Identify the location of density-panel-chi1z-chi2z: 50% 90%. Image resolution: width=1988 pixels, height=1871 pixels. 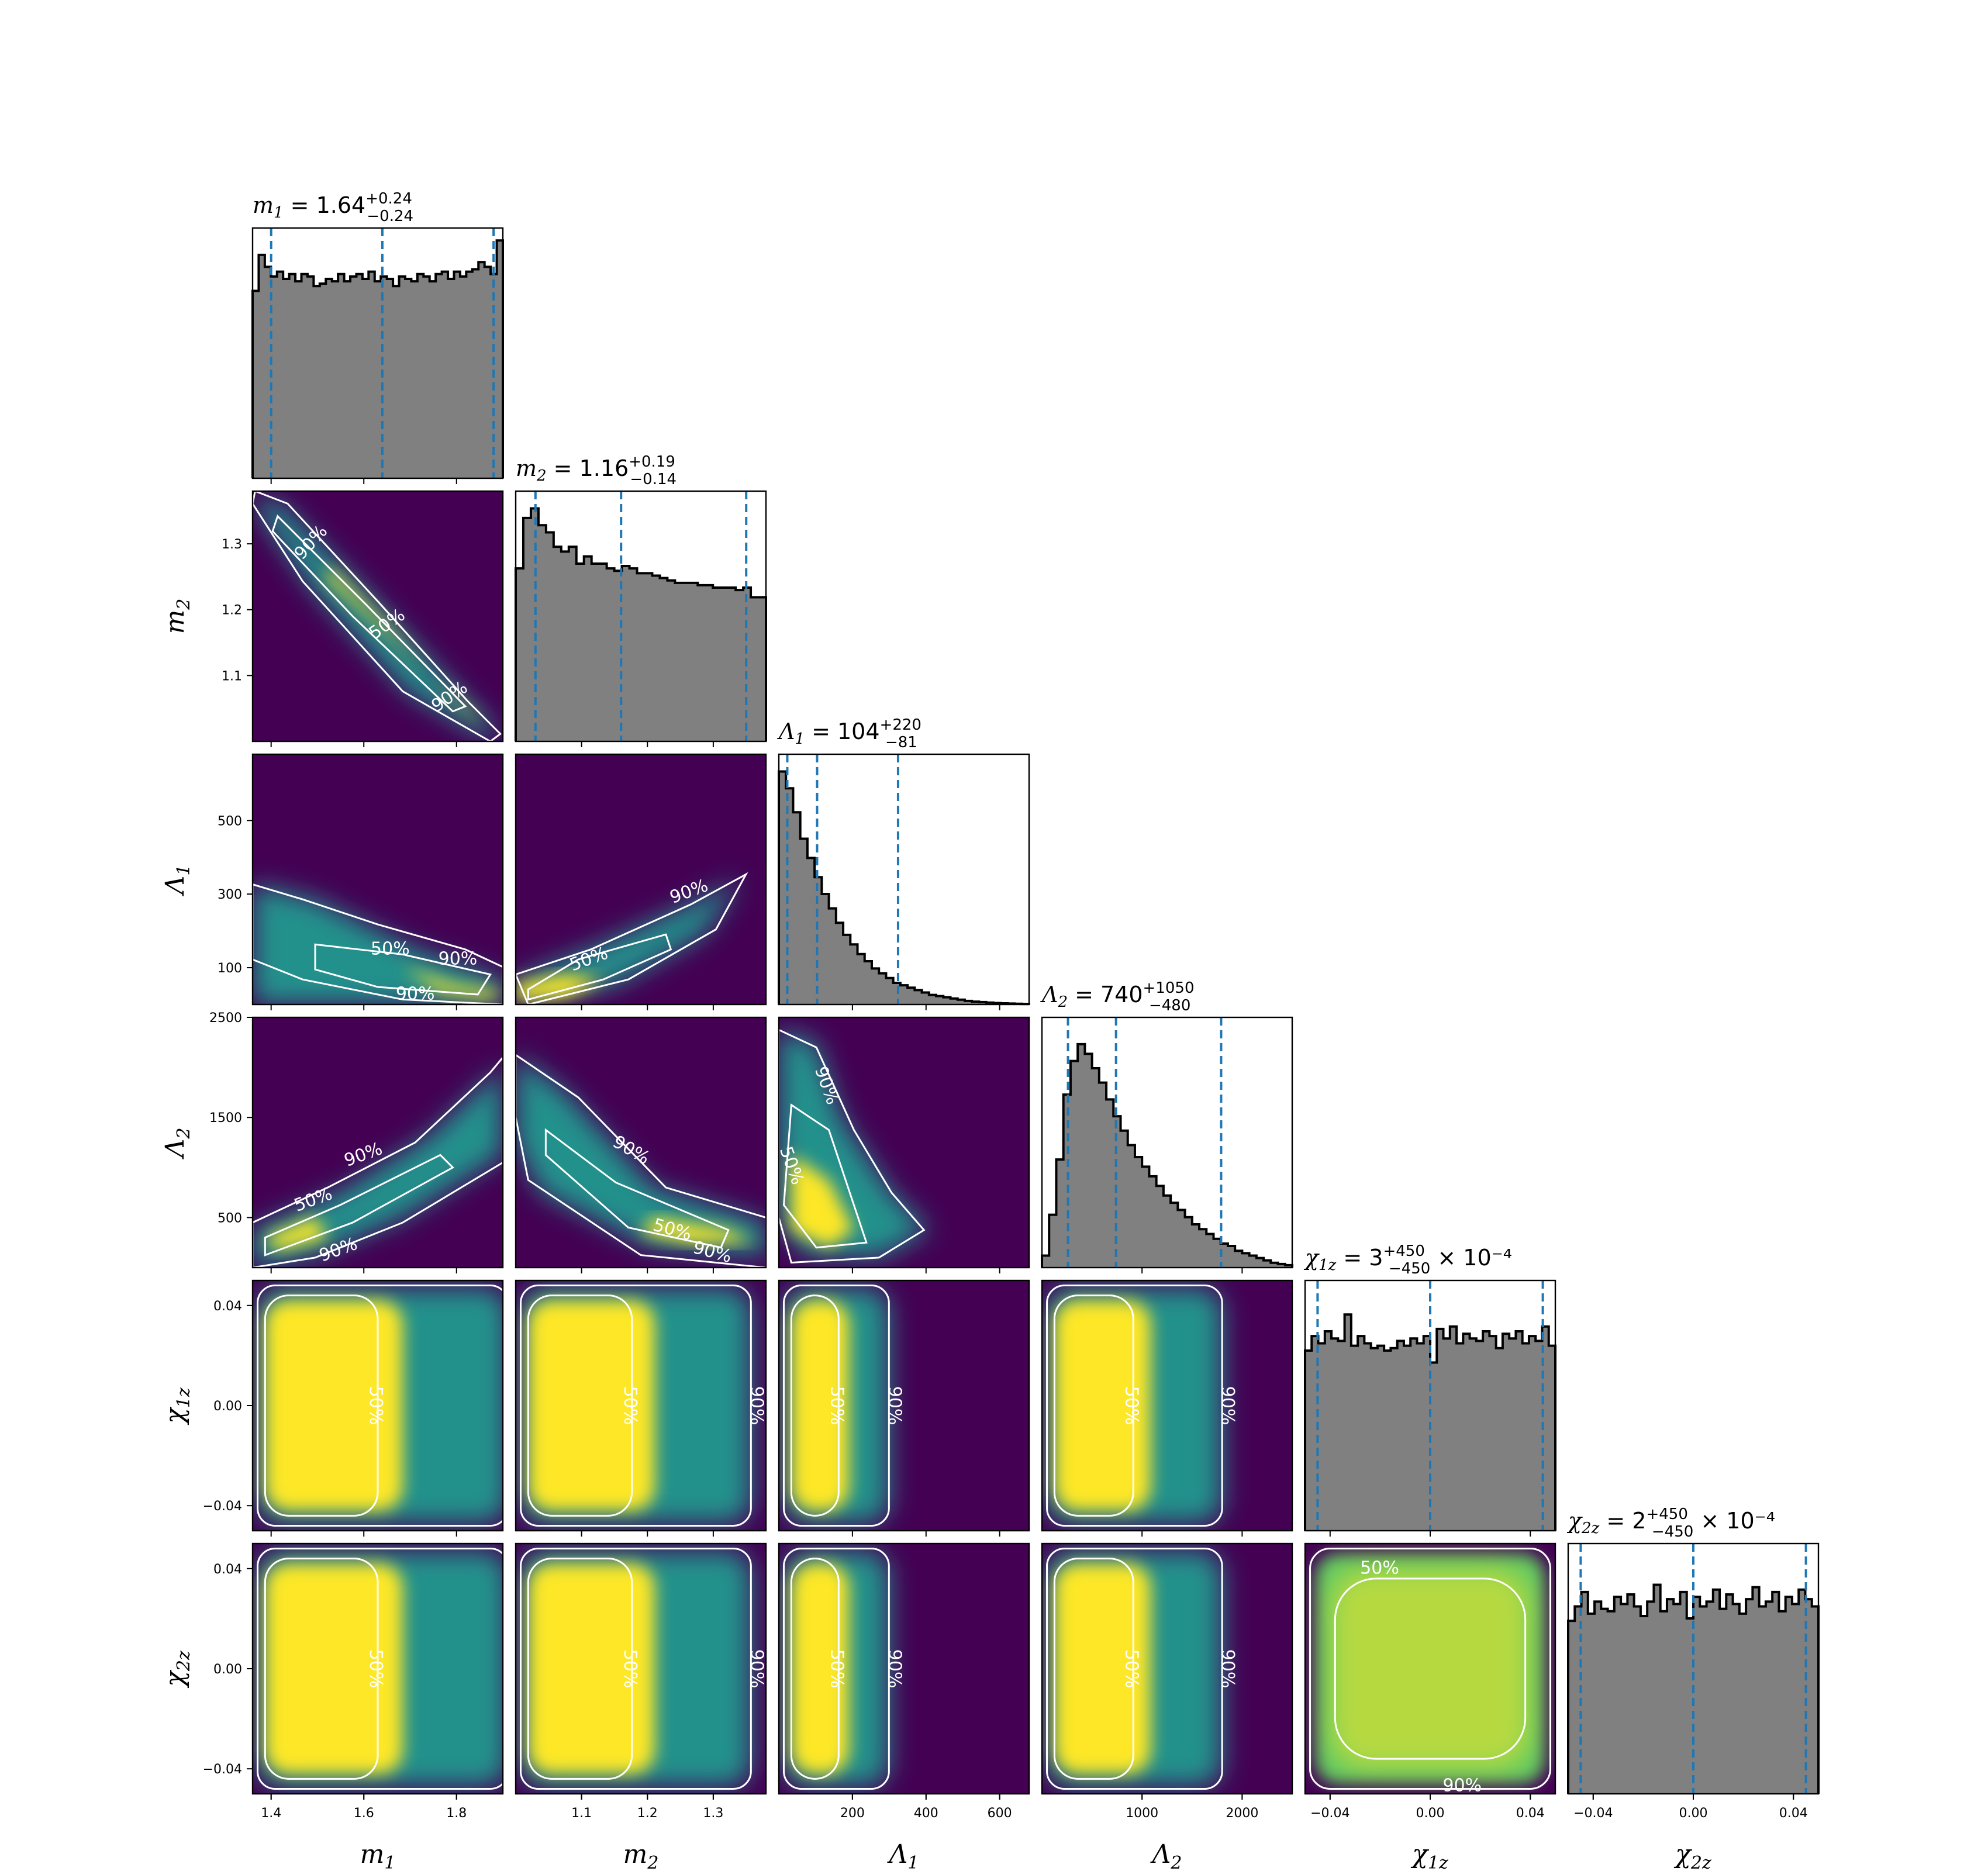
(1430, 1669).